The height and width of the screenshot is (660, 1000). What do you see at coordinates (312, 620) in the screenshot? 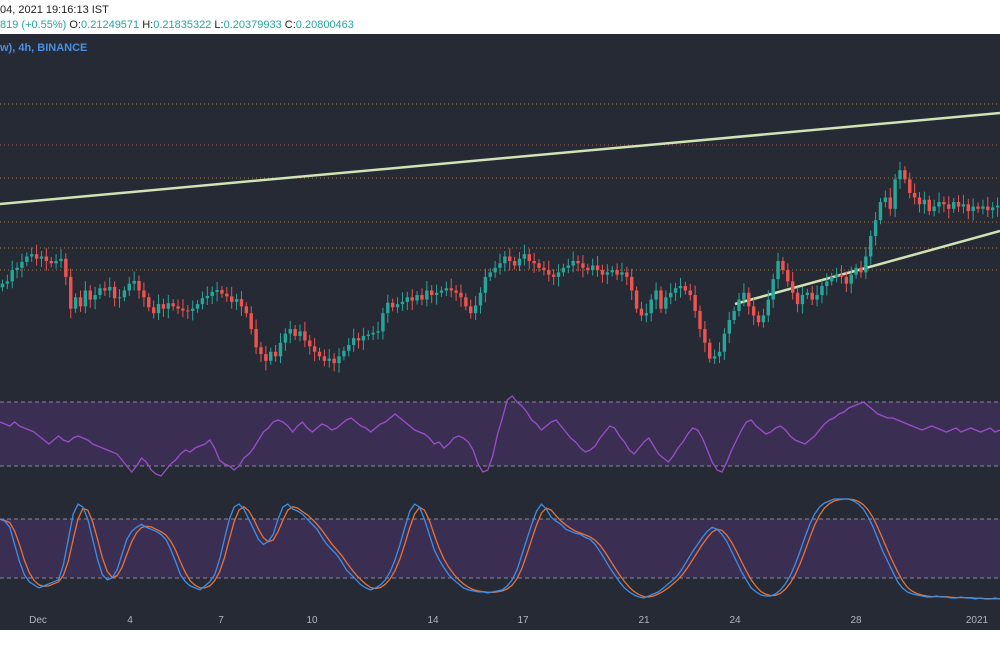
I see `x-tick-label: 10` at bounding box center [312, 620].